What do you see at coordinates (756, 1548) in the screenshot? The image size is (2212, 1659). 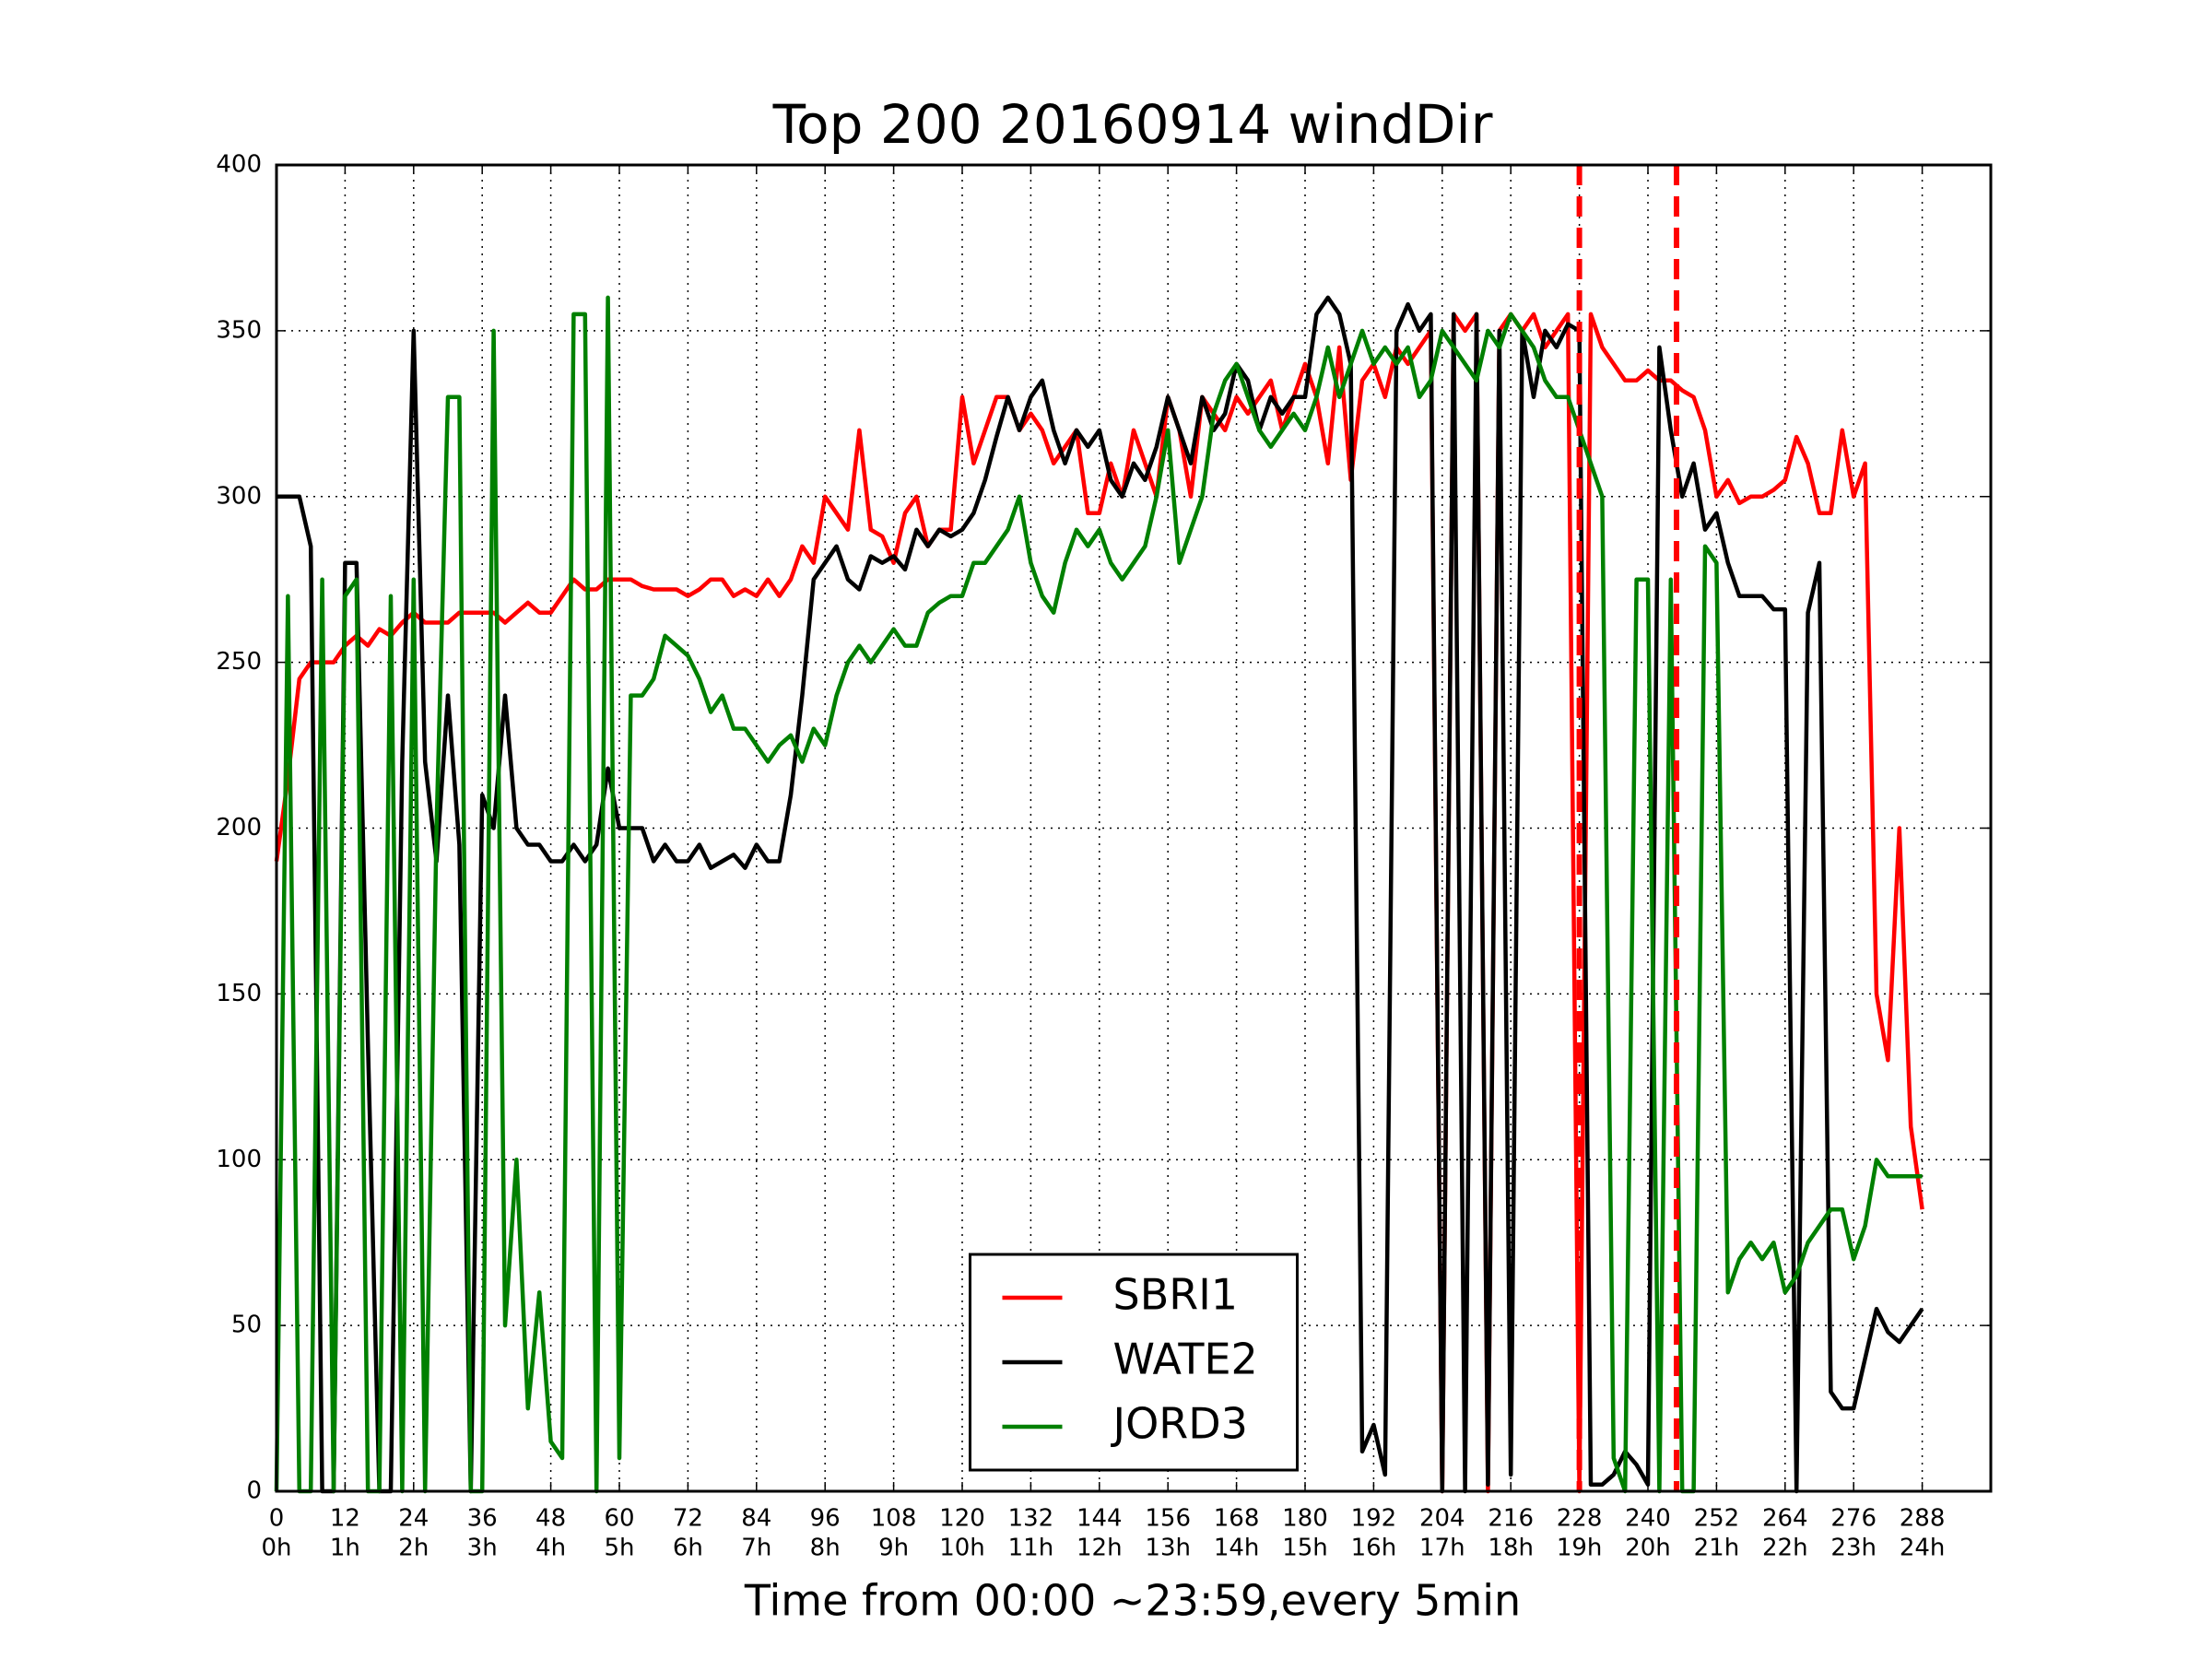 I see `x-tick-hour-label: 7h` at bounding box center [756, 1548].